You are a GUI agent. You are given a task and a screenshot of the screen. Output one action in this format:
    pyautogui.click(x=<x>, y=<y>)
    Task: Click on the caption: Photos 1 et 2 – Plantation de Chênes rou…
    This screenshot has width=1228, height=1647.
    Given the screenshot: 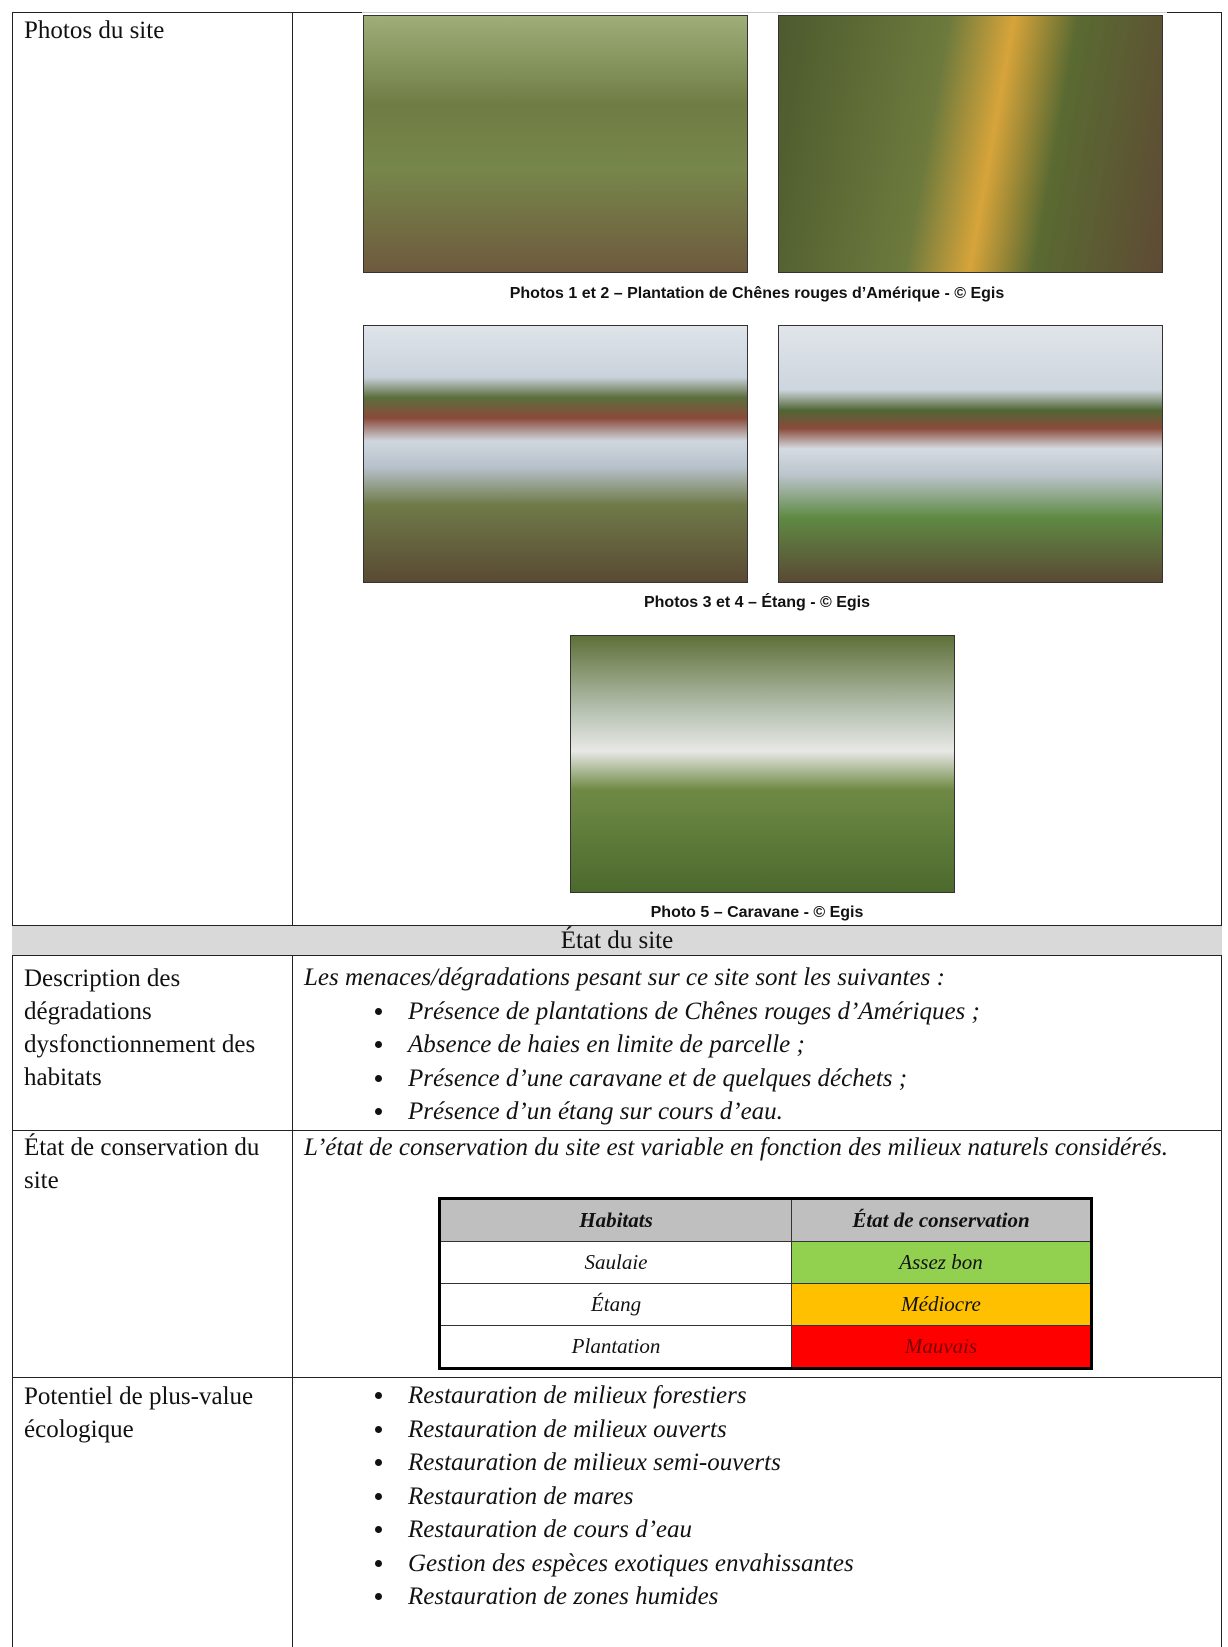 What is the action you would take?
    pyautogui.click(x=757, y=293)
    